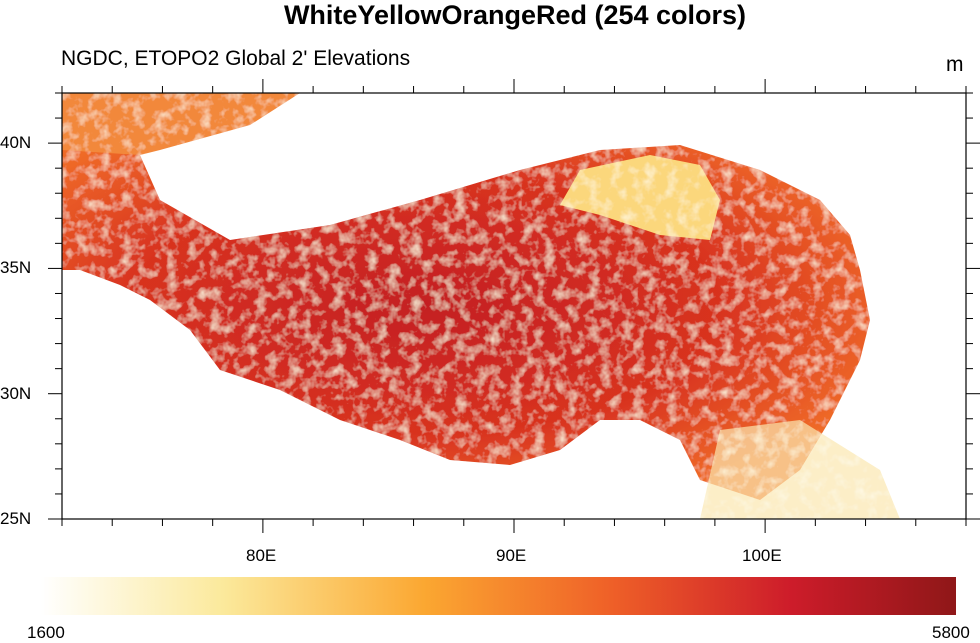  I want to click on chart-subtitle: NGDC, ETOPO2 Global 2' Elevations, so click(236, 58).